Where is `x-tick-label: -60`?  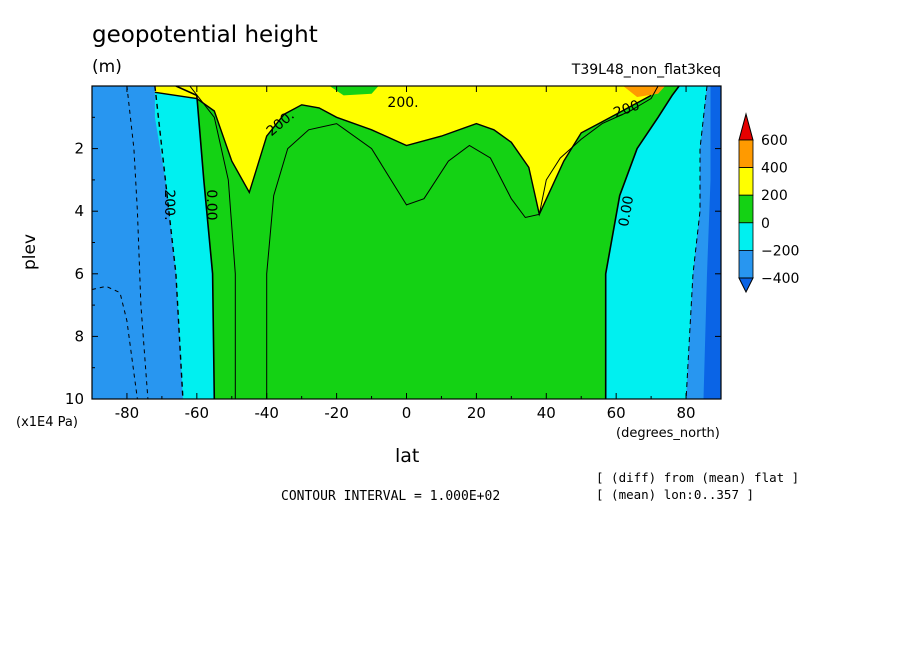 x-tick-label: -60 is located at coordinates (197, 413).